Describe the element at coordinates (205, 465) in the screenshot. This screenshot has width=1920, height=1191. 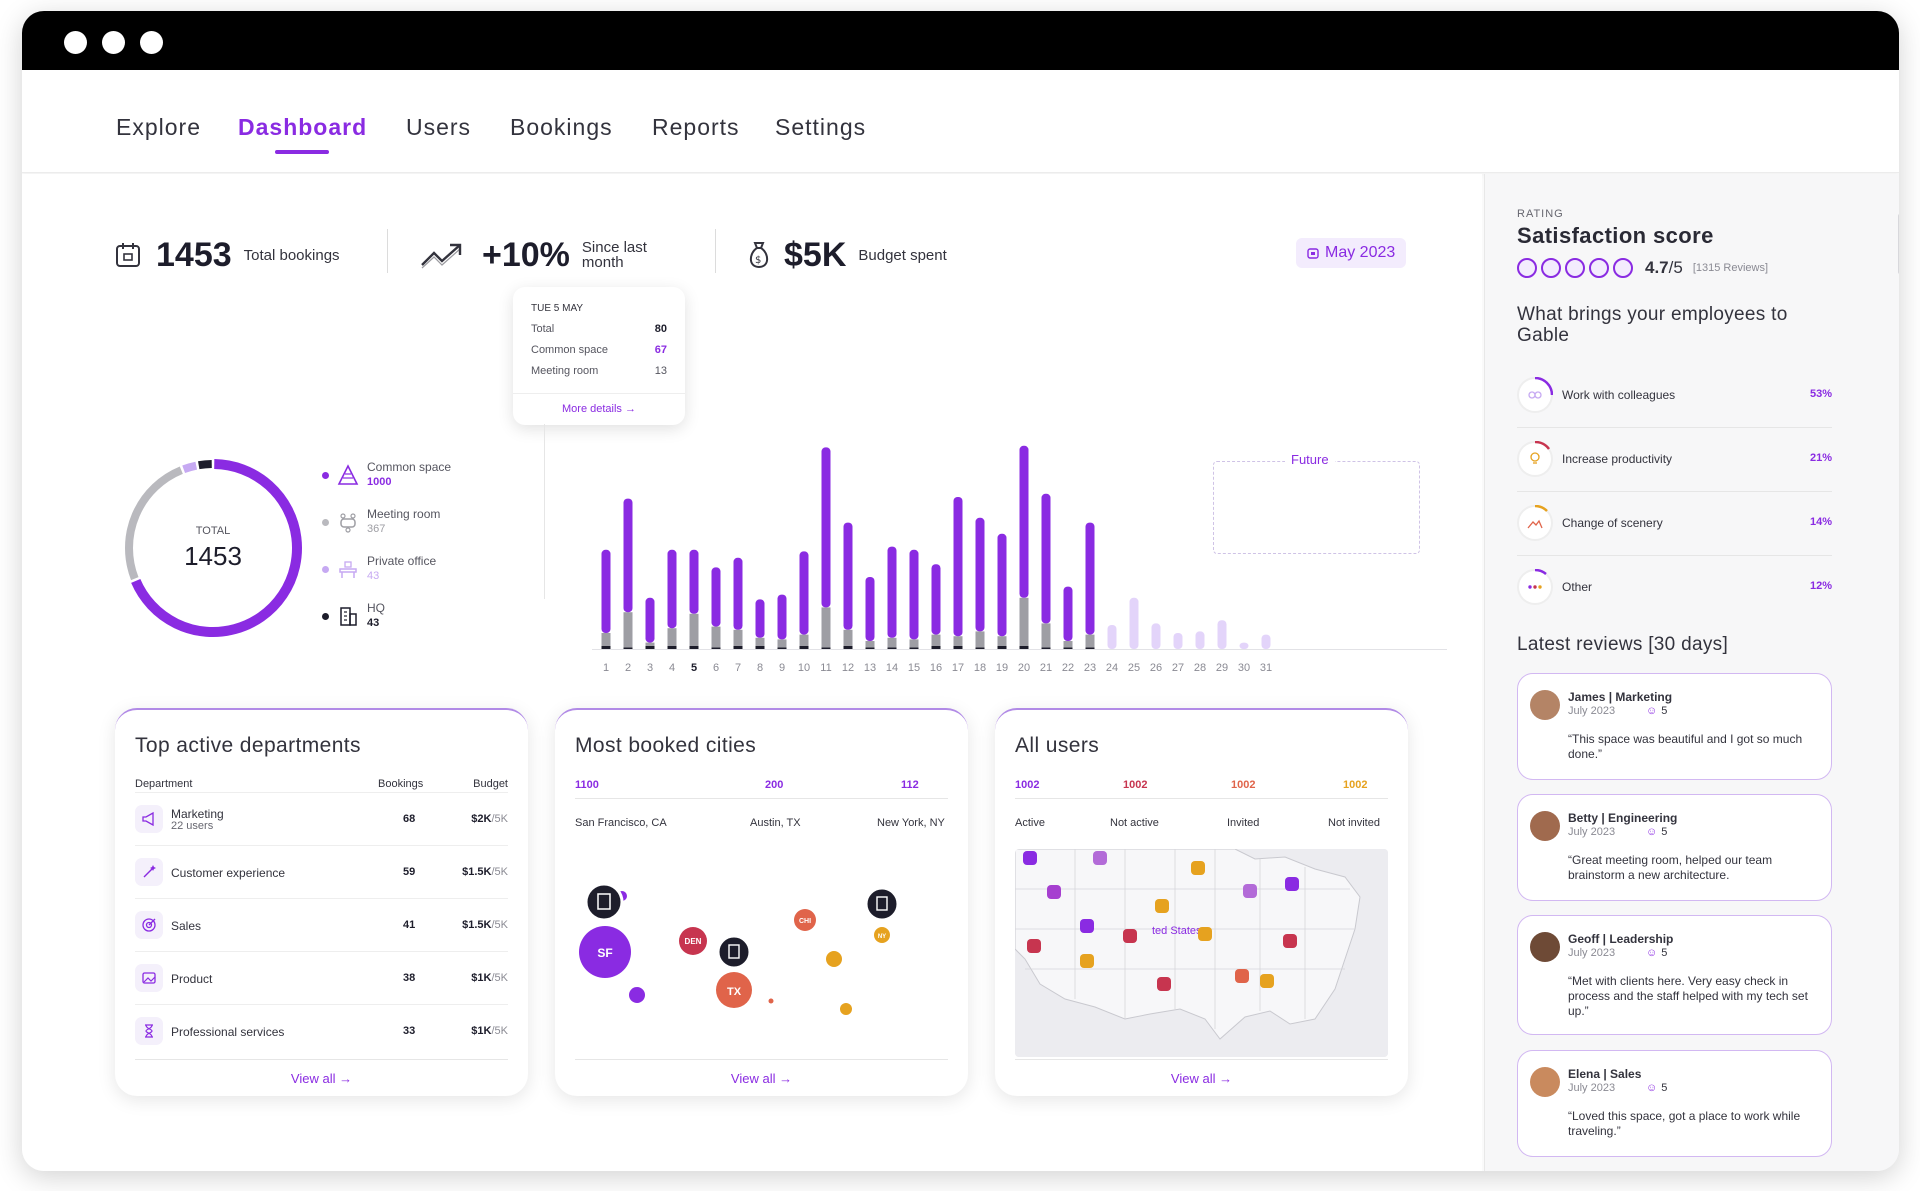
I see `donut-segment-hq` at that location.